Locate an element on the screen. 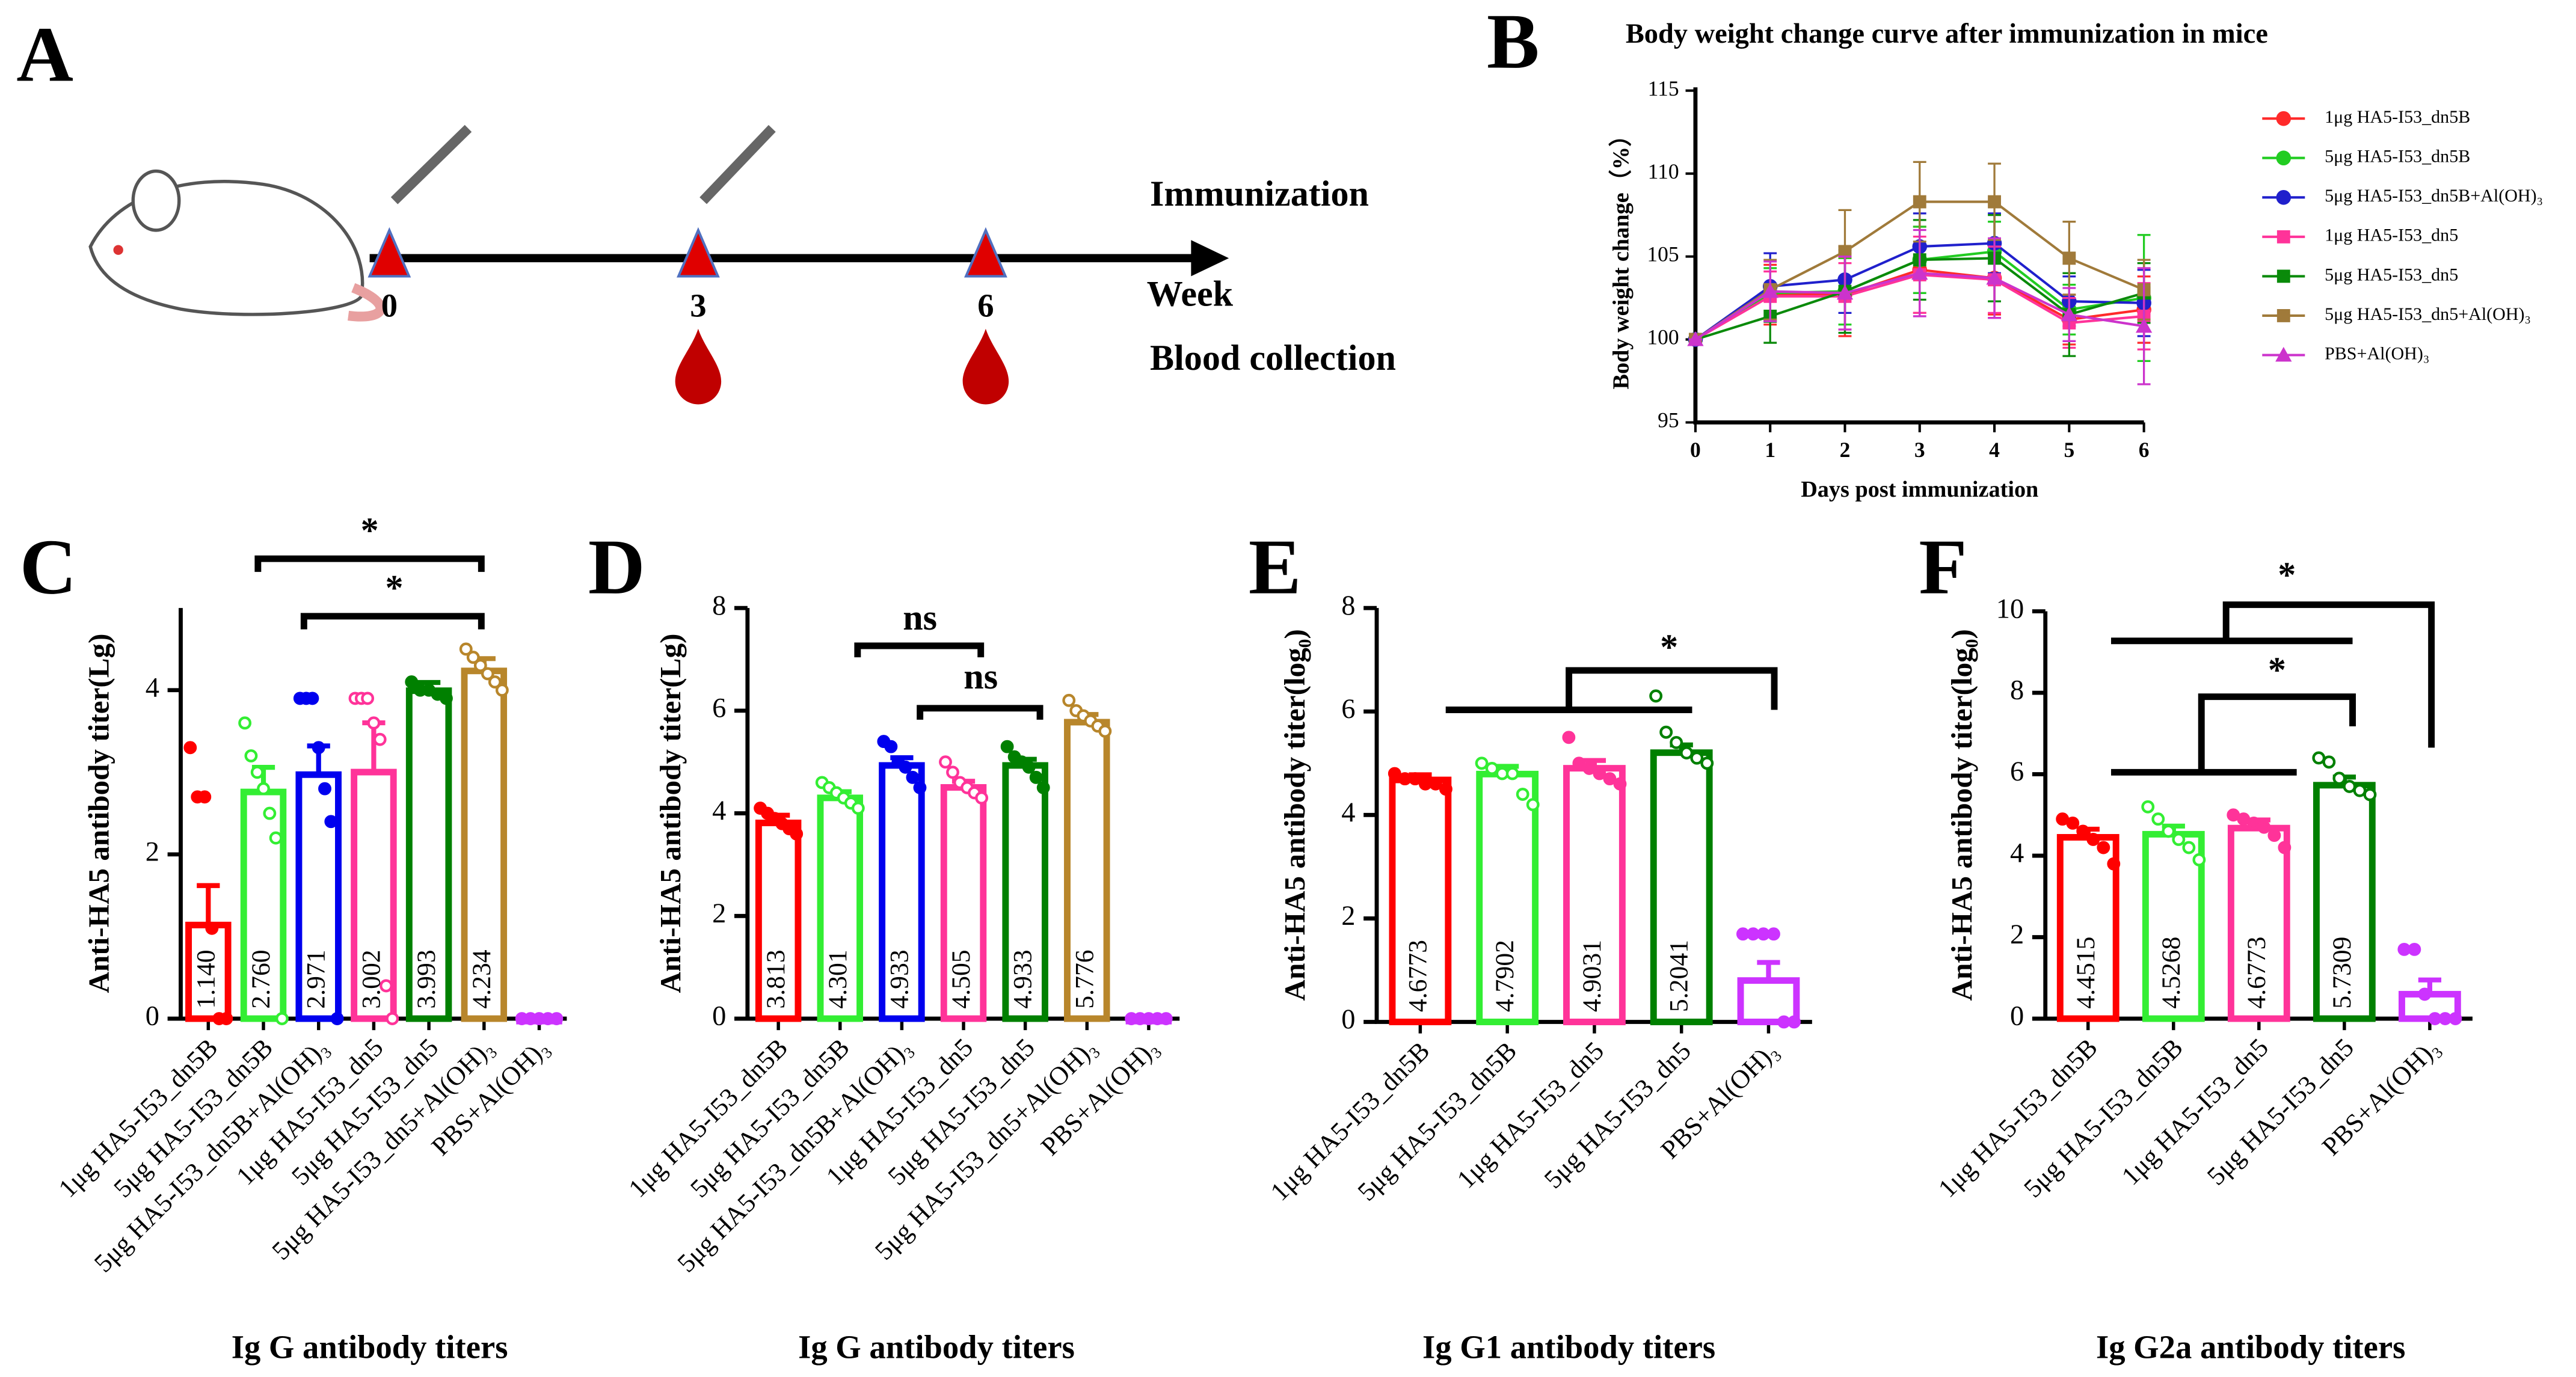 This screenshot has height=1377, width=2576. value-label: 2.971 is located at coordinates (317, 978).